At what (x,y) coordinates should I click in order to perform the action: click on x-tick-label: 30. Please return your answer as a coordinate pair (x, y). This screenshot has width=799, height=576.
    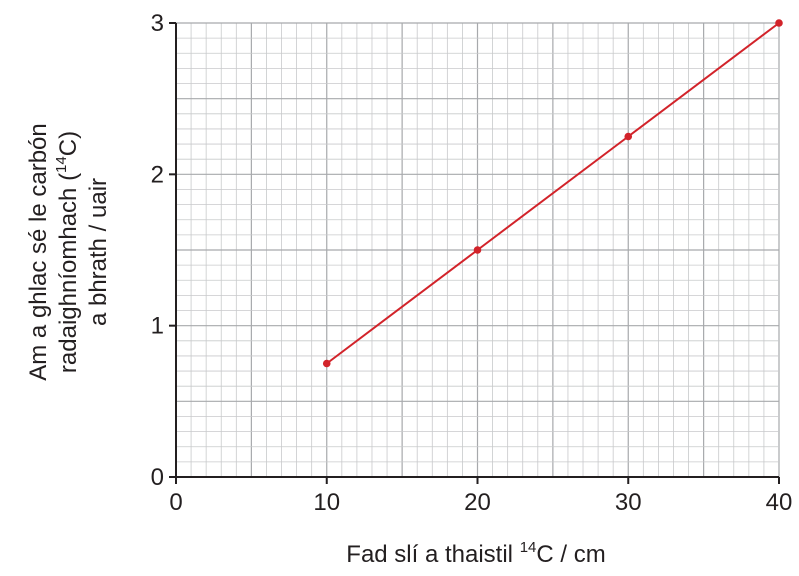
    Looking at the image, I should click on (628, 502).